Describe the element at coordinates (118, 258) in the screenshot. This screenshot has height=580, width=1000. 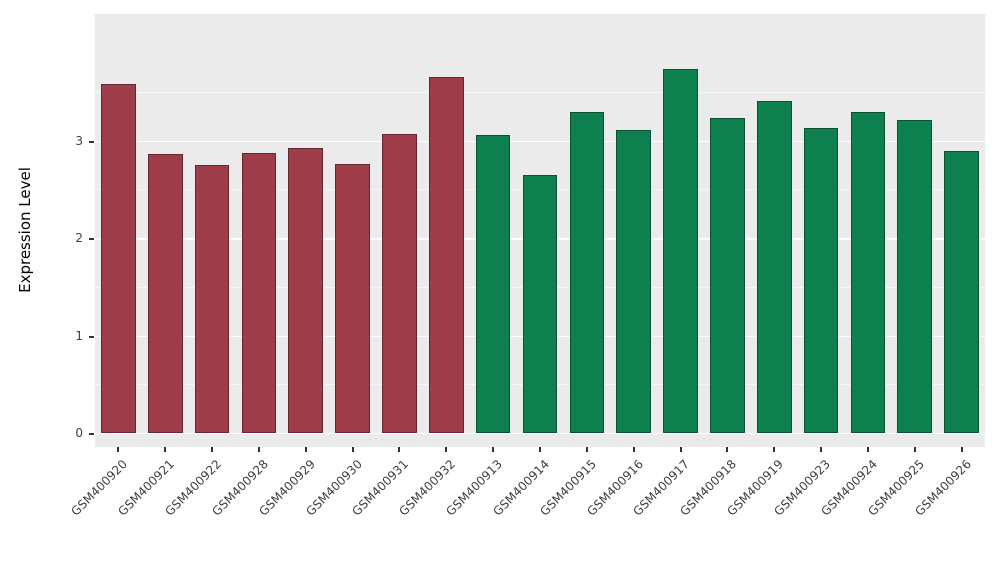
I see `bar-GSM400920` at that location.